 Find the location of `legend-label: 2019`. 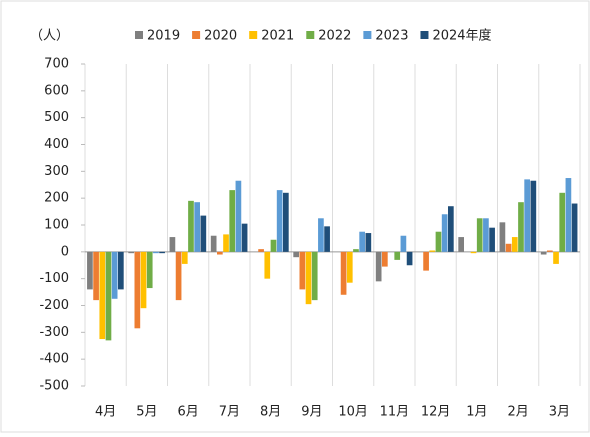

legend-label: 2019 is located at coordinates (163, 36).